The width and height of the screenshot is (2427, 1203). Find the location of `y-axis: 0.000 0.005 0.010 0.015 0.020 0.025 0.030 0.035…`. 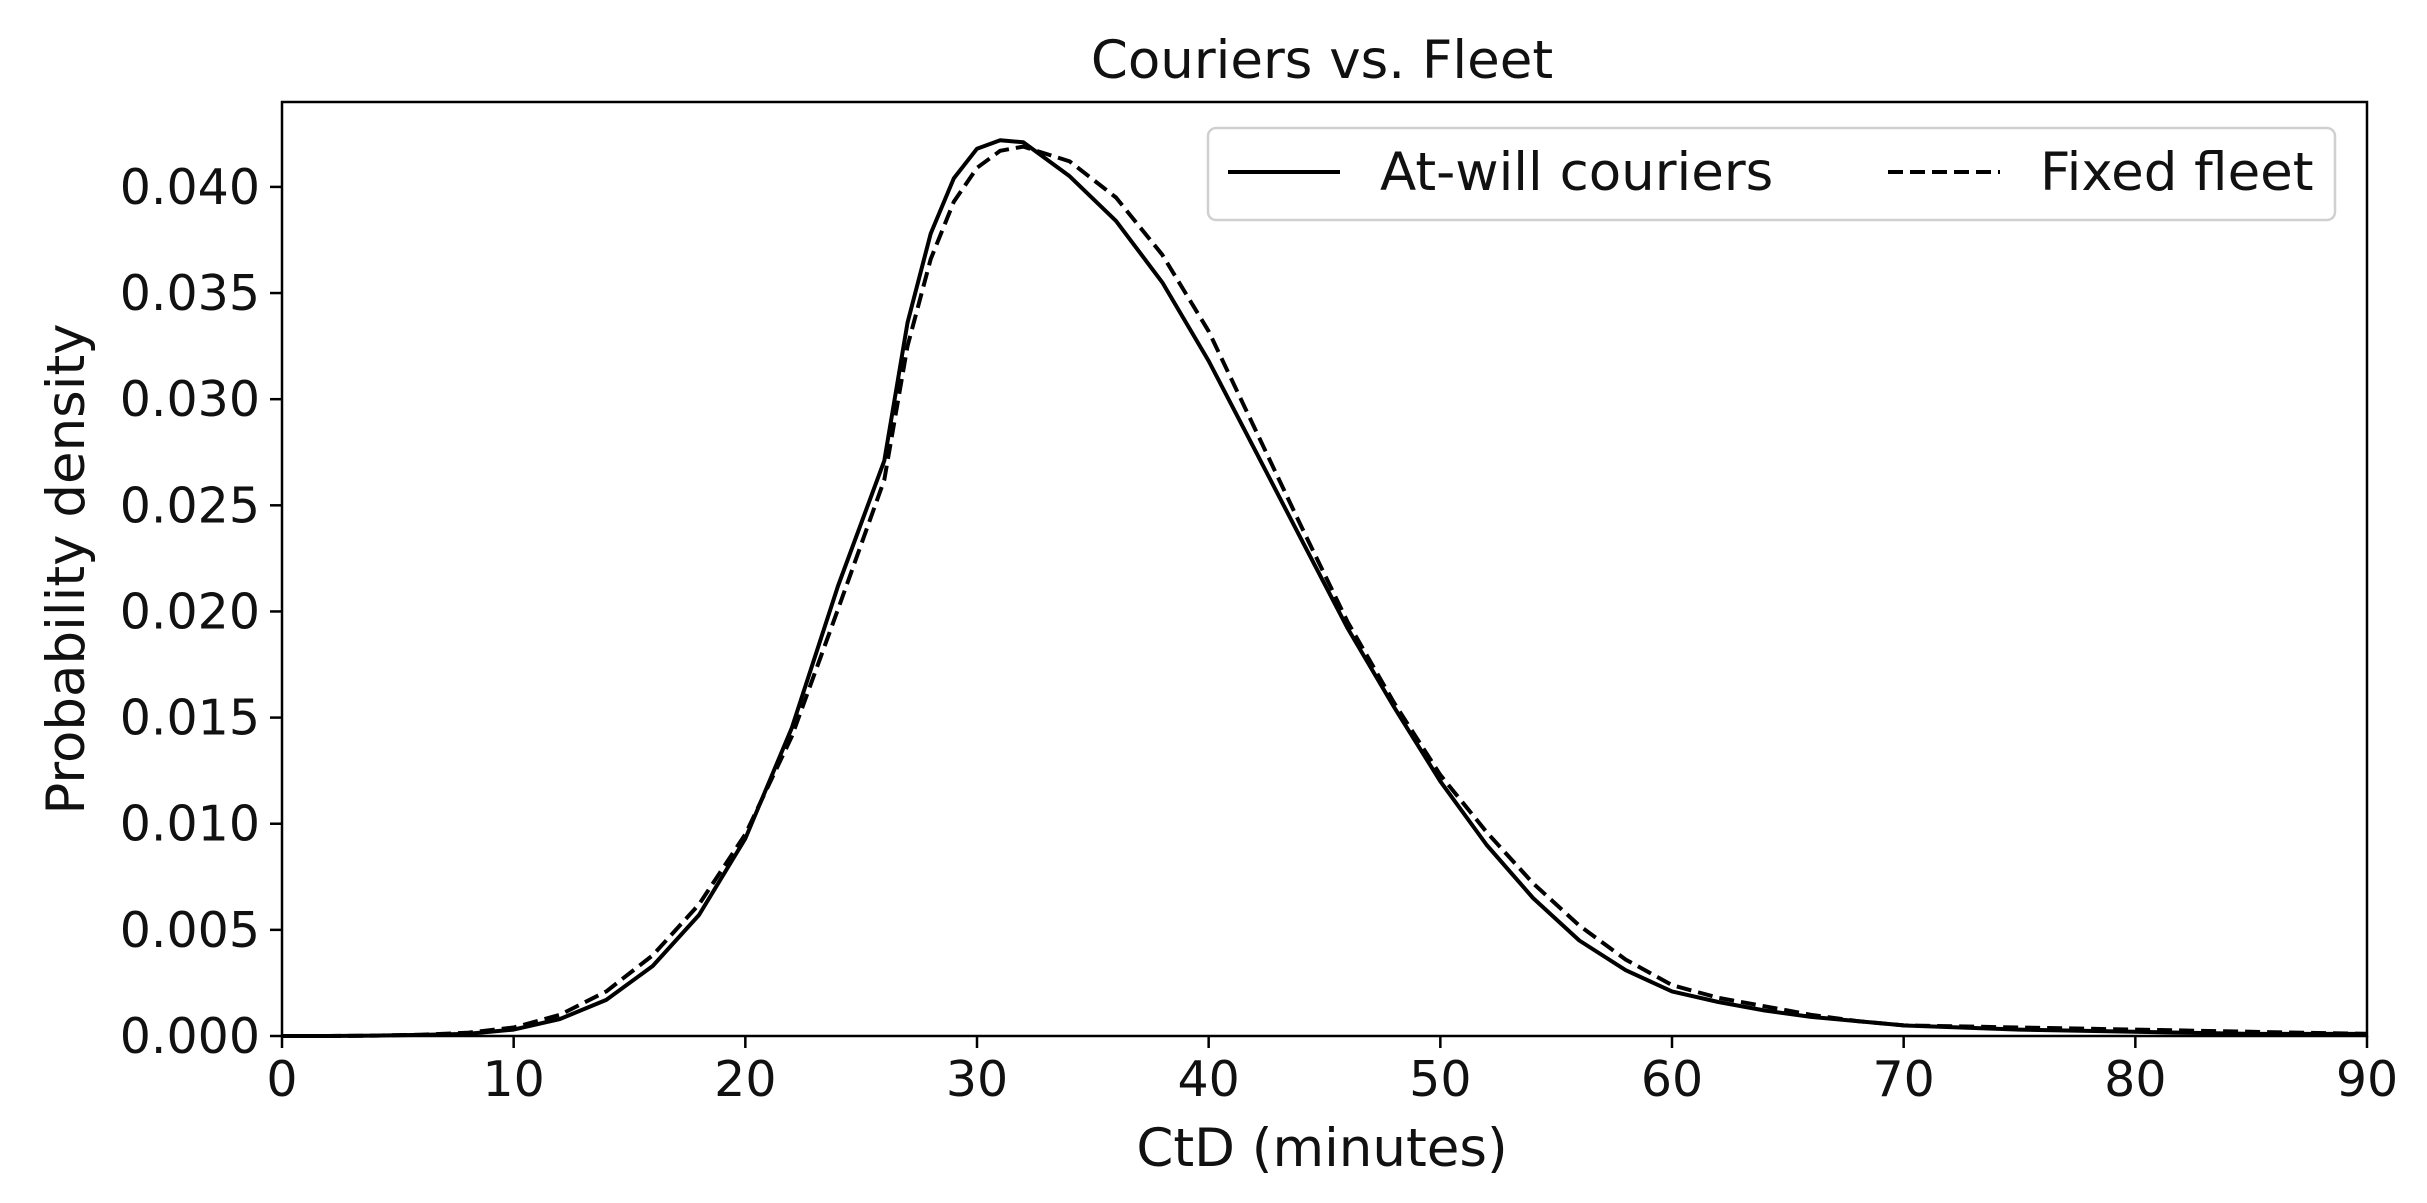

y-axis: 0.000 0.005 0.010 0.015 0.020 0.025 0.030 0.035… is located at coordinates (201, 612).